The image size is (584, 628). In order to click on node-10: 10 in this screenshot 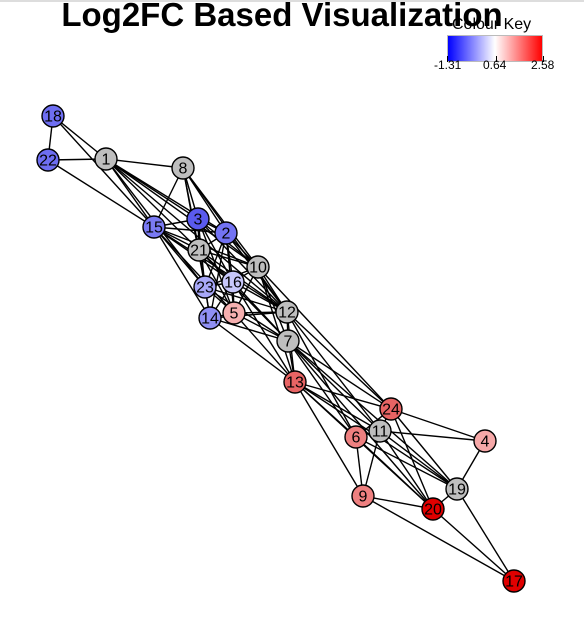, I will do `click(258, 267)`.